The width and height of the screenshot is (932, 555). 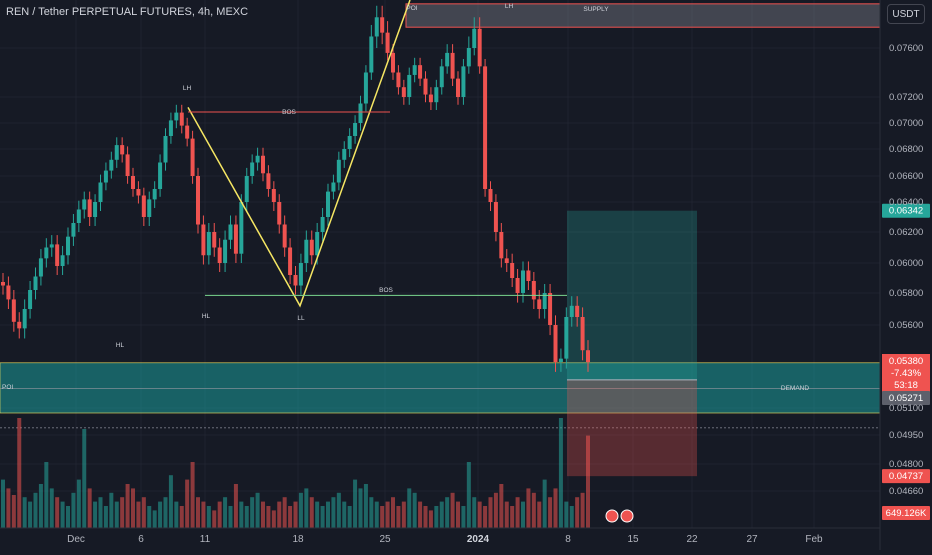 I want to click on currency-button: USDT, so click(x=906, y=14).